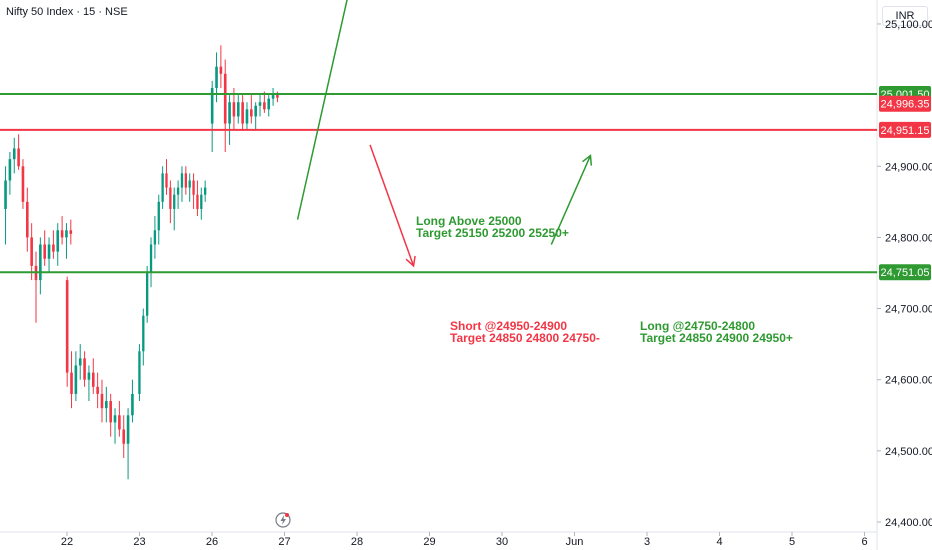 Image resolution: width=932 pixels, height=550 pixels. I want to click on time-axis: 22 23 26 27 28 29 30 Jun 3 4 5 6, so click(464, 540).